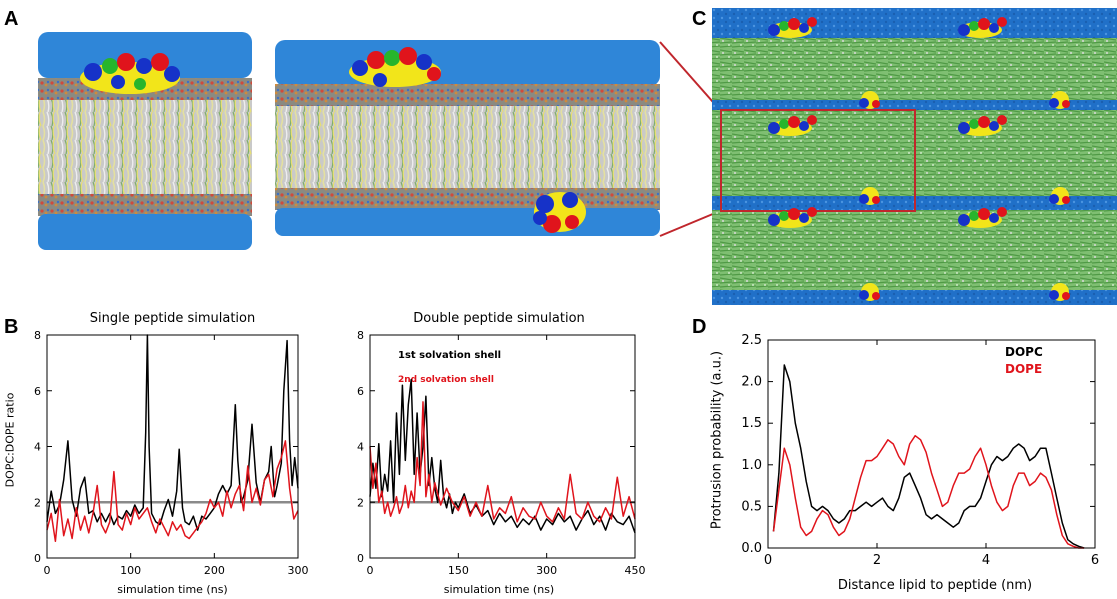 The width and height of the screenshot is (1117, 599). I want to click on chart-b-right-series-2nd-solvation-shell, so click(502, 462).